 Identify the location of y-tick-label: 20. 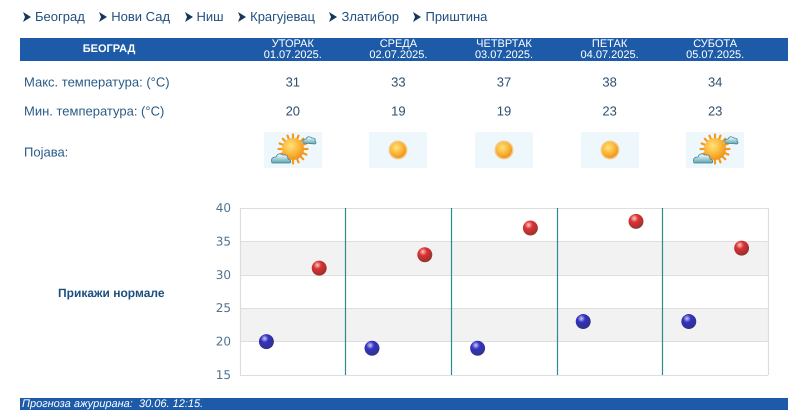
(223, 341).